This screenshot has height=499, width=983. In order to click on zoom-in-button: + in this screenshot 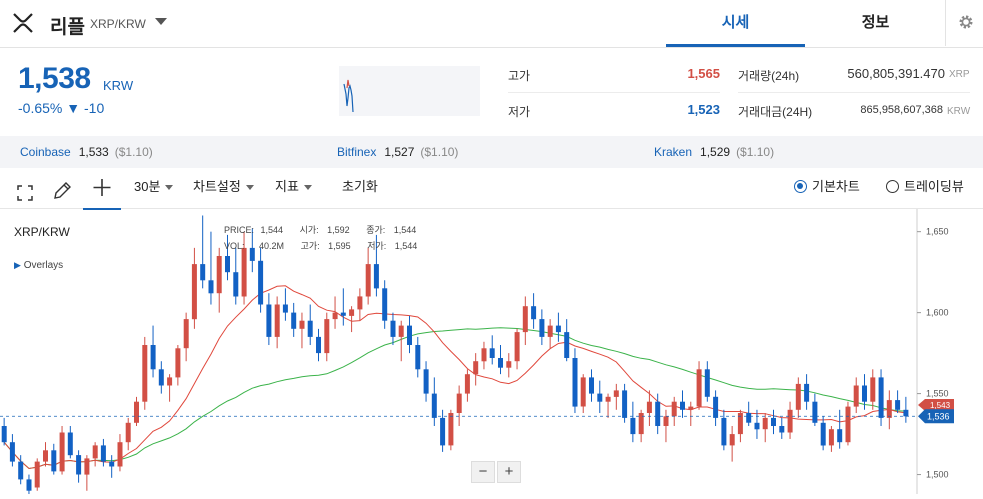, I will do `click(509, 472)`.